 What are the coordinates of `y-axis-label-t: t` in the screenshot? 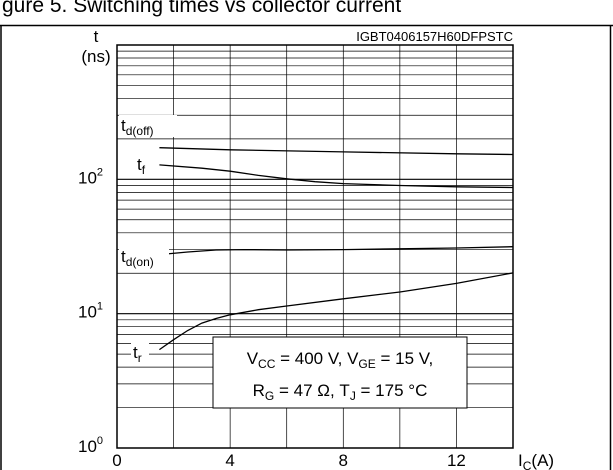 It's located at (96, 36).